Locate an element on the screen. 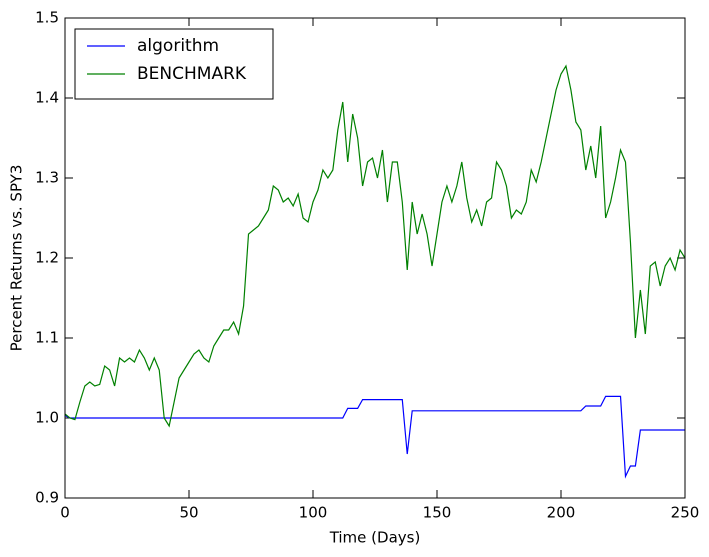  x-tick-label: 100 is located at coordinates (313, 513).